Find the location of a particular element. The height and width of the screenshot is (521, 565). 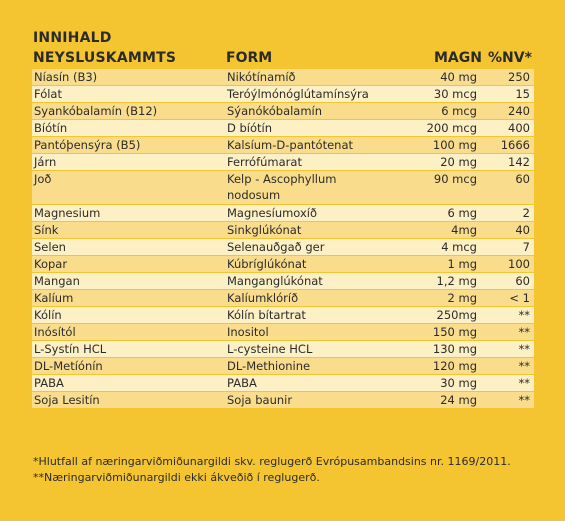

table-row: Soja Lesitín Soja baunir 24 mg ** is located at coordinates (283, 400).